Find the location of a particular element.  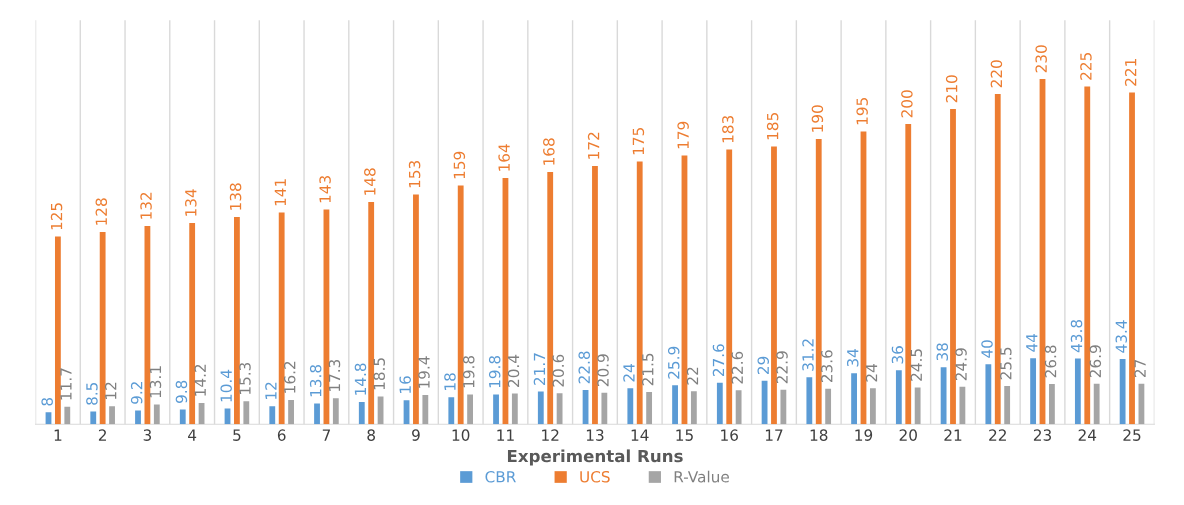

data-label: 134 is located at coordinates (191, 202).